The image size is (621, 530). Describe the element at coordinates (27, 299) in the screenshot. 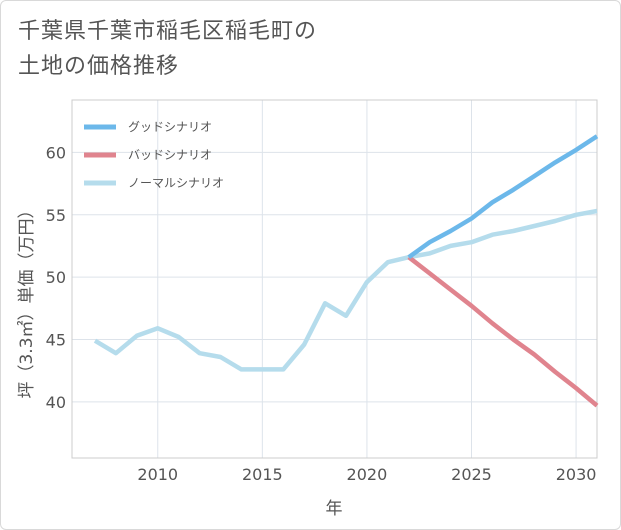

I see `y-axis-title: 坪（3.3㎡）単価（万円）` at that location.